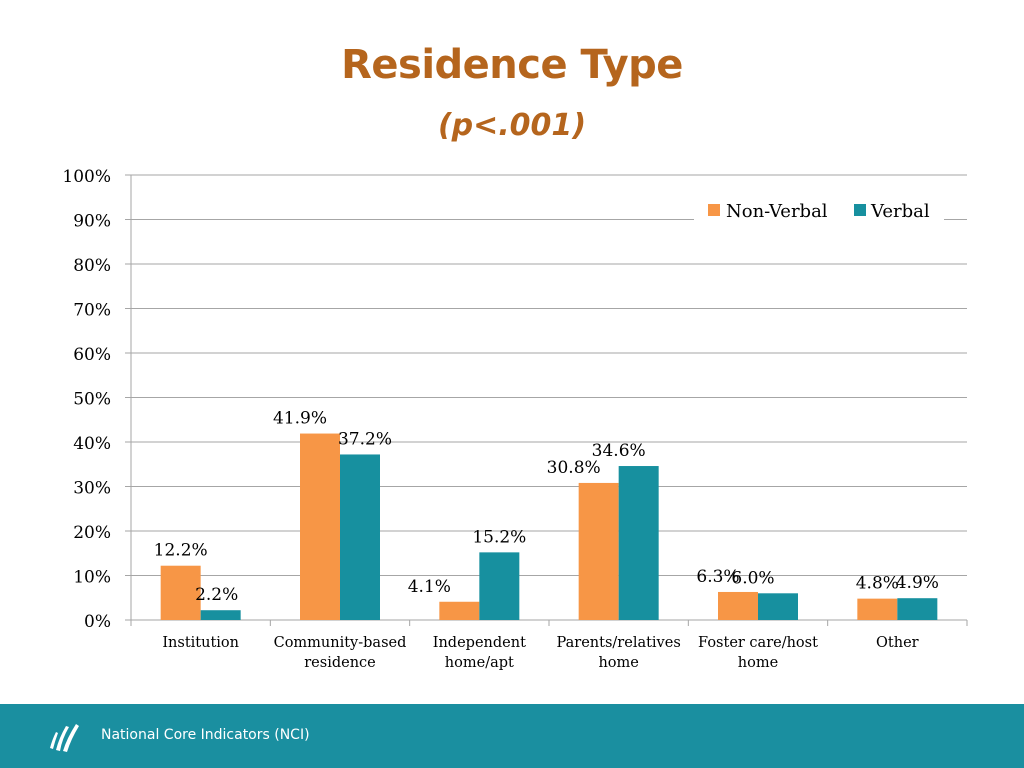  Describe the element at coordinates (512, 736) in the screenshot. I see `footer-bar: National Core Indicators (NCI)` at that location.